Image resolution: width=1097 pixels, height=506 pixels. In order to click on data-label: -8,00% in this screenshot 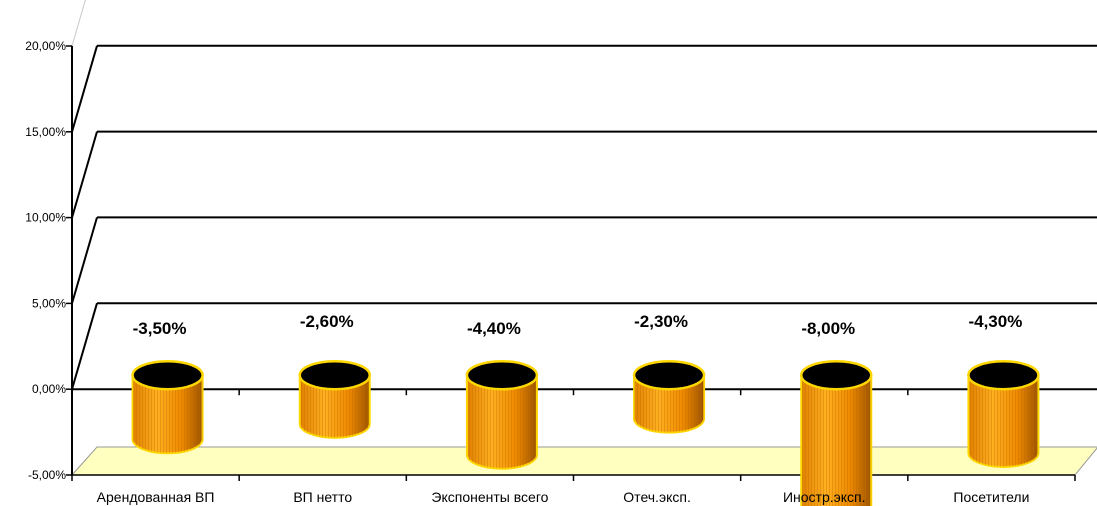, I will do `click(828, 328)`.